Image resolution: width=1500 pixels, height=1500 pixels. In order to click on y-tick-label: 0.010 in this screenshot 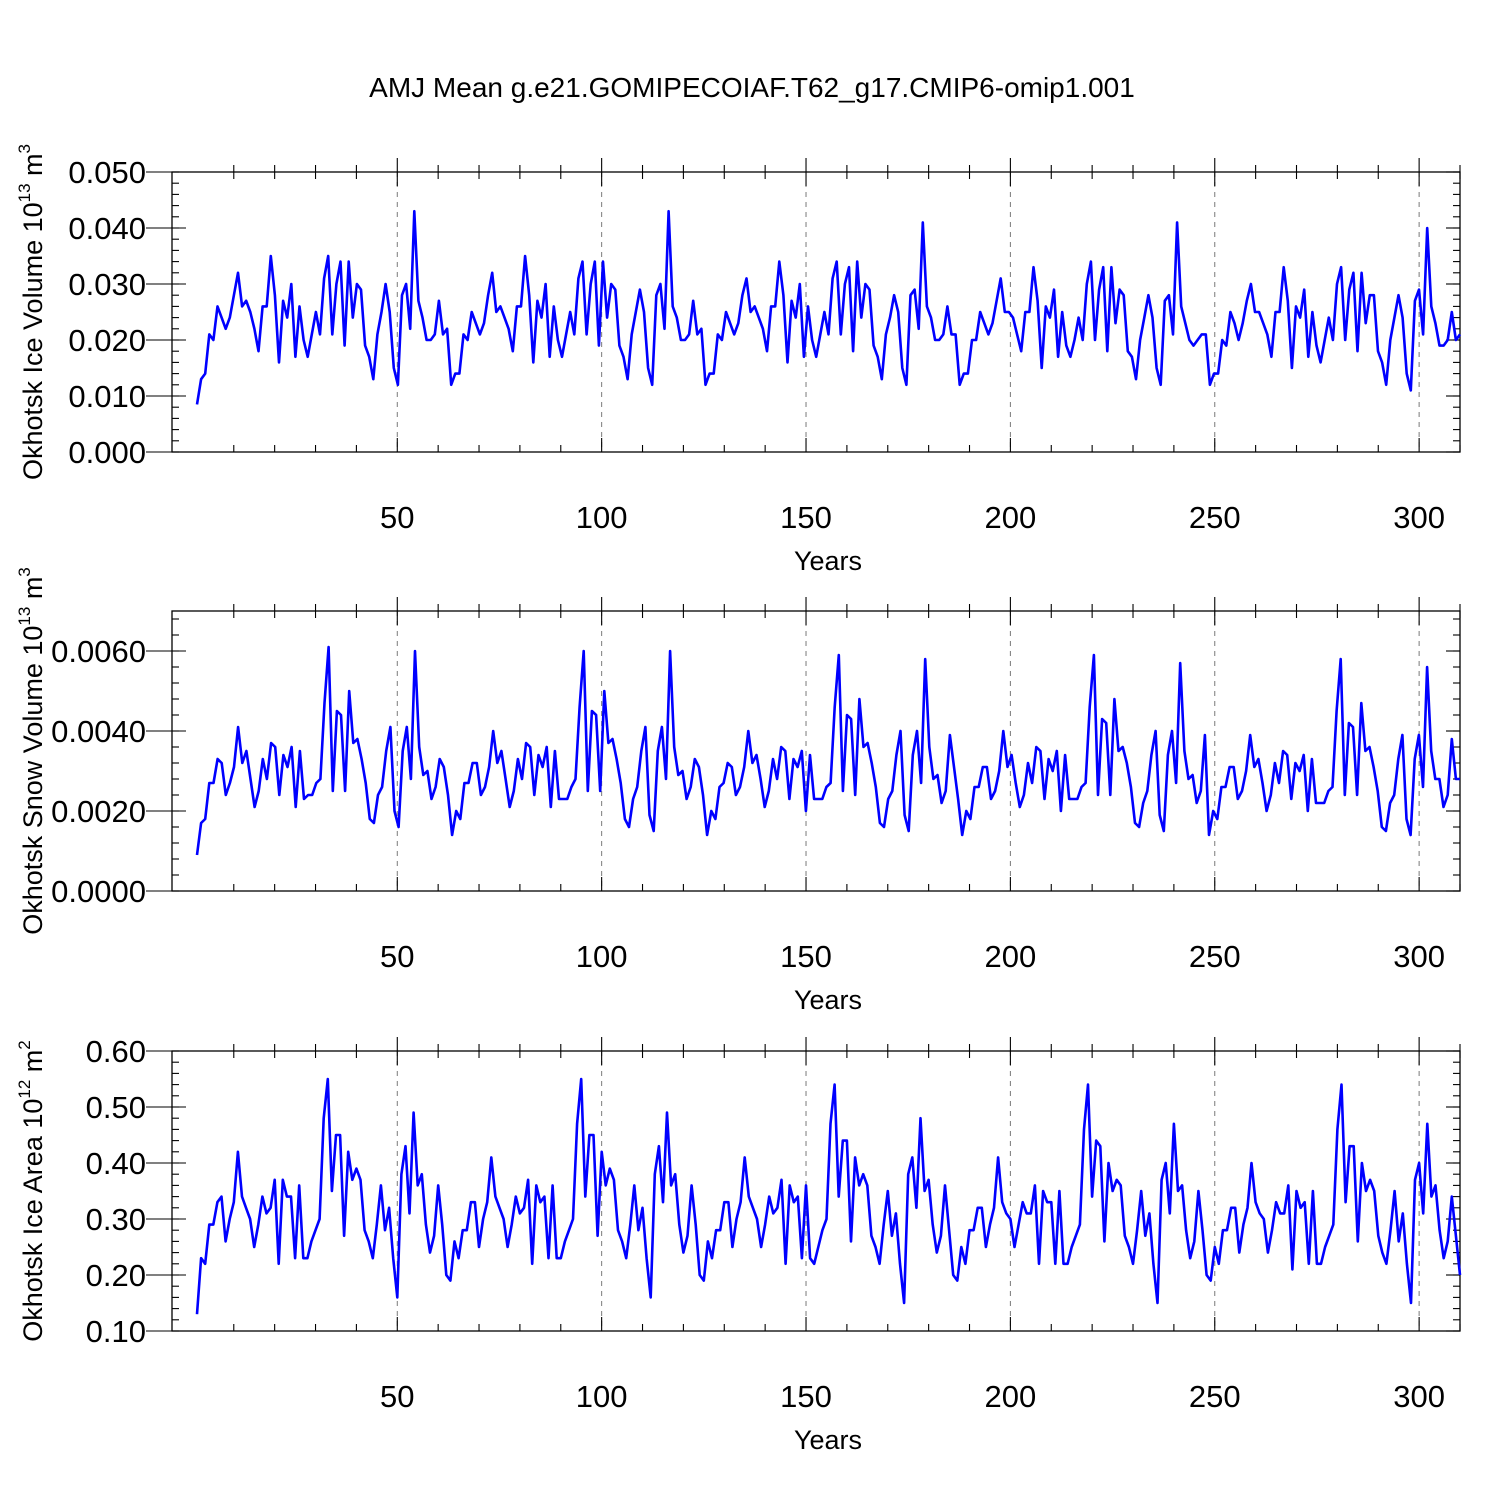, I will do `click(107, 396)`.